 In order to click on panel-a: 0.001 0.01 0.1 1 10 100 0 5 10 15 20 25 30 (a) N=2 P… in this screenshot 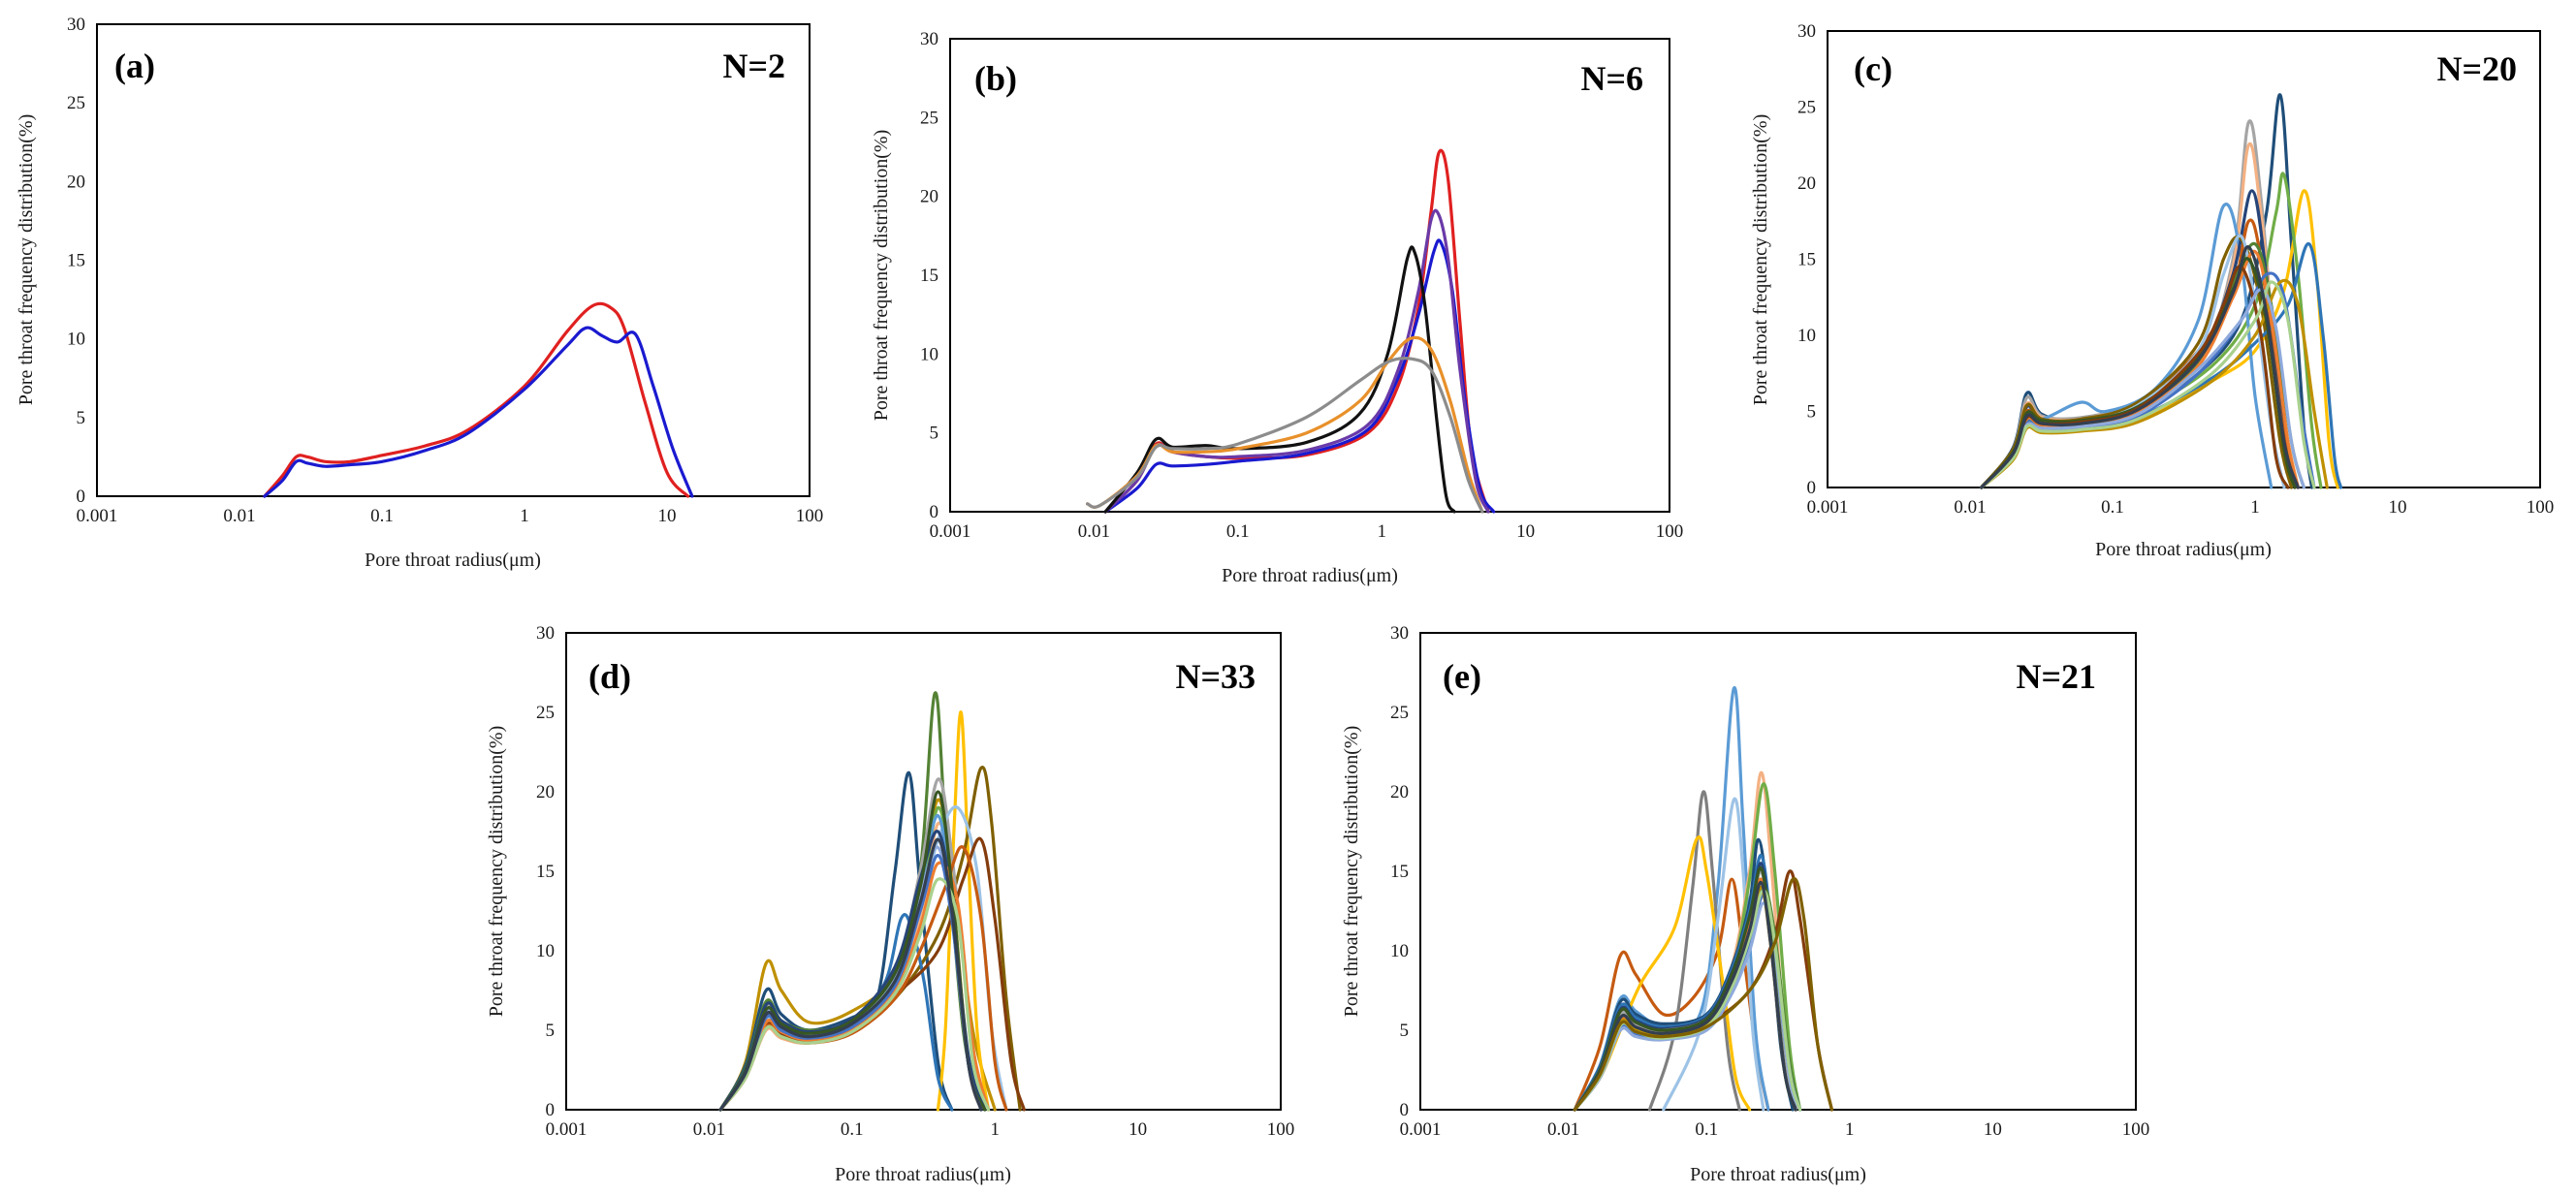, I will do `click(419, 293)`.